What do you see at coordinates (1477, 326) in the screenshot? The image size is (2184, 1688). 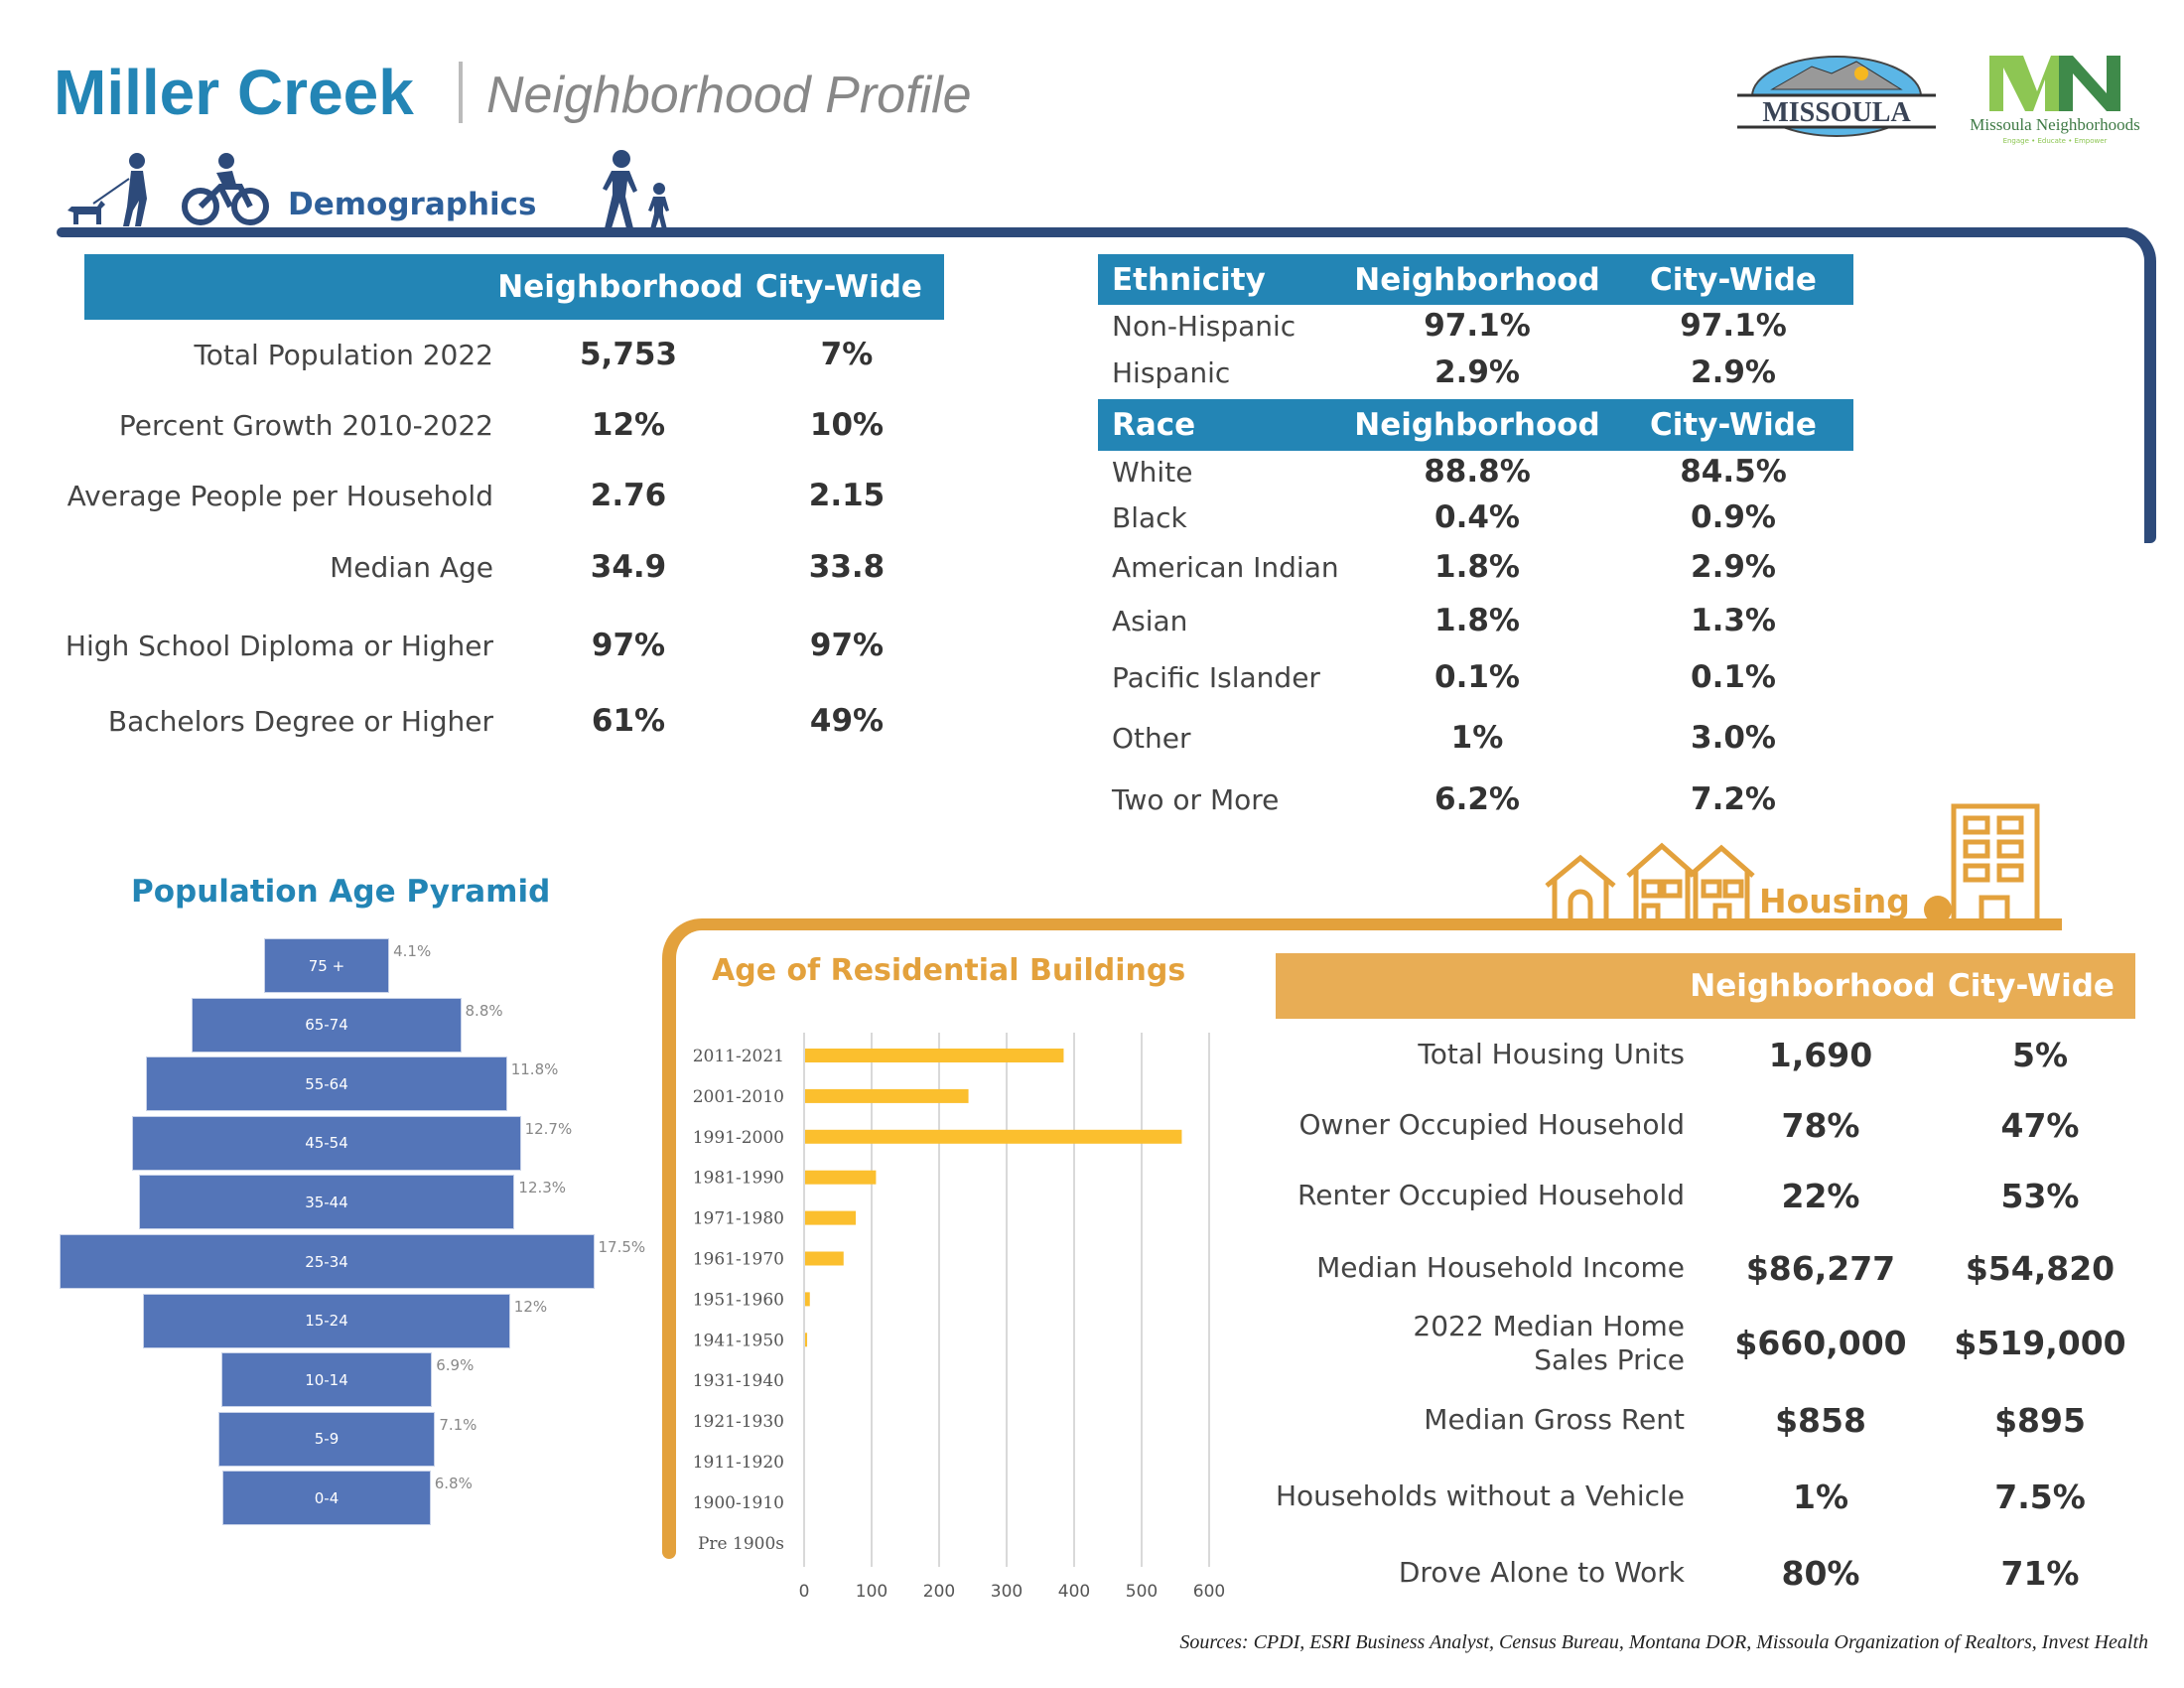 I see `ethnicity-row-neighborhood-value: 97.1%` at bounding box center [1477, 326].